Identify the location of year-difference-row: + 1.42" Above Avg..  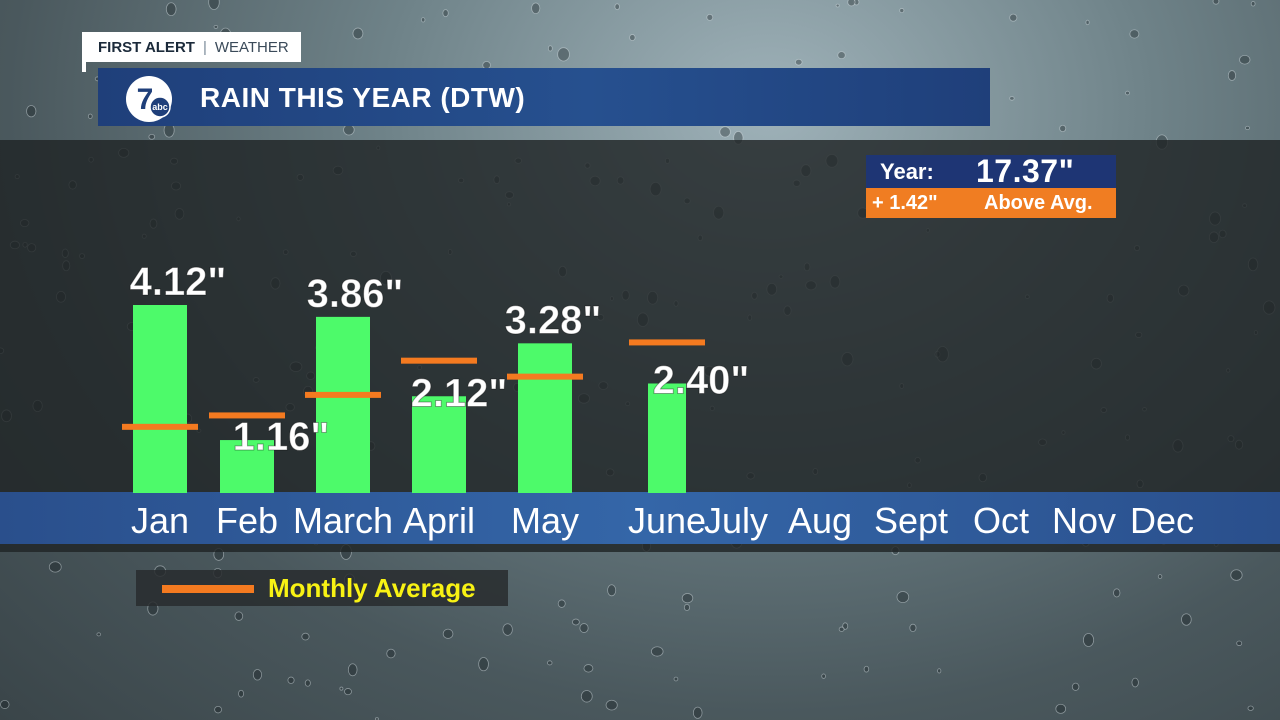
(991, 203).